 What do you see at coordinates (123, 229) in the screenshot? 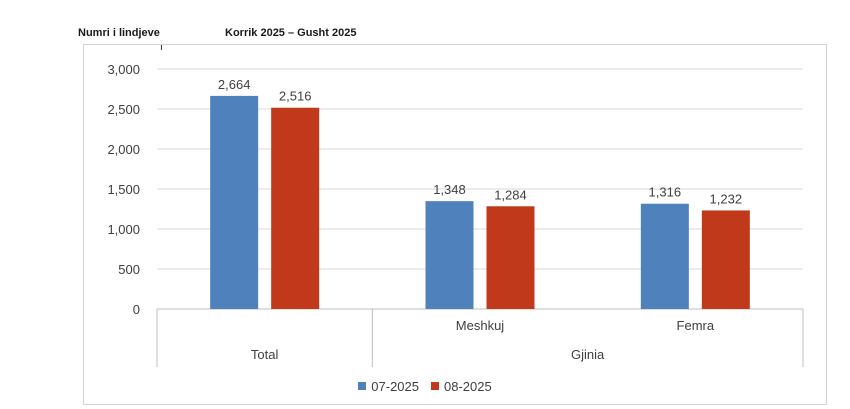
I see `y-tick-label: 1,000` at bounding box center [123, 229].